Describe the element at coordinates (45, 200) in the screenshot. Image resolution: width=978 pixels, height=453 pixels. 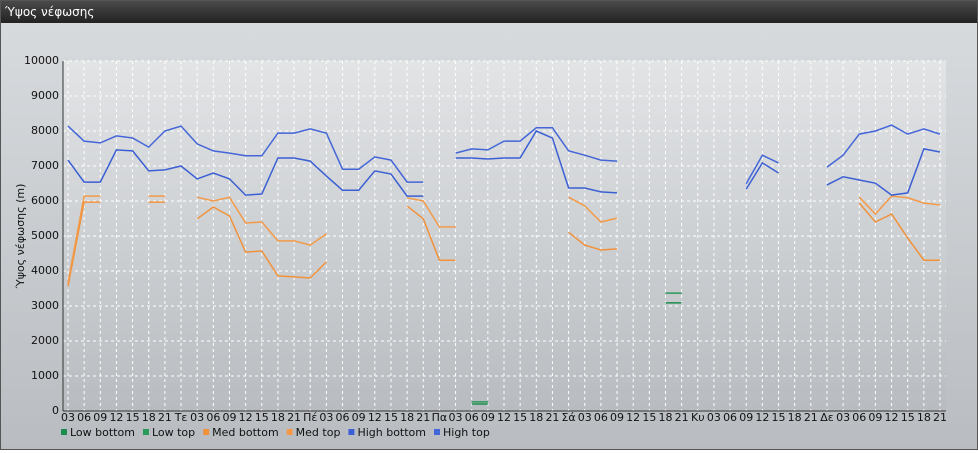
I see `y-tick-label: 6000` at that location.